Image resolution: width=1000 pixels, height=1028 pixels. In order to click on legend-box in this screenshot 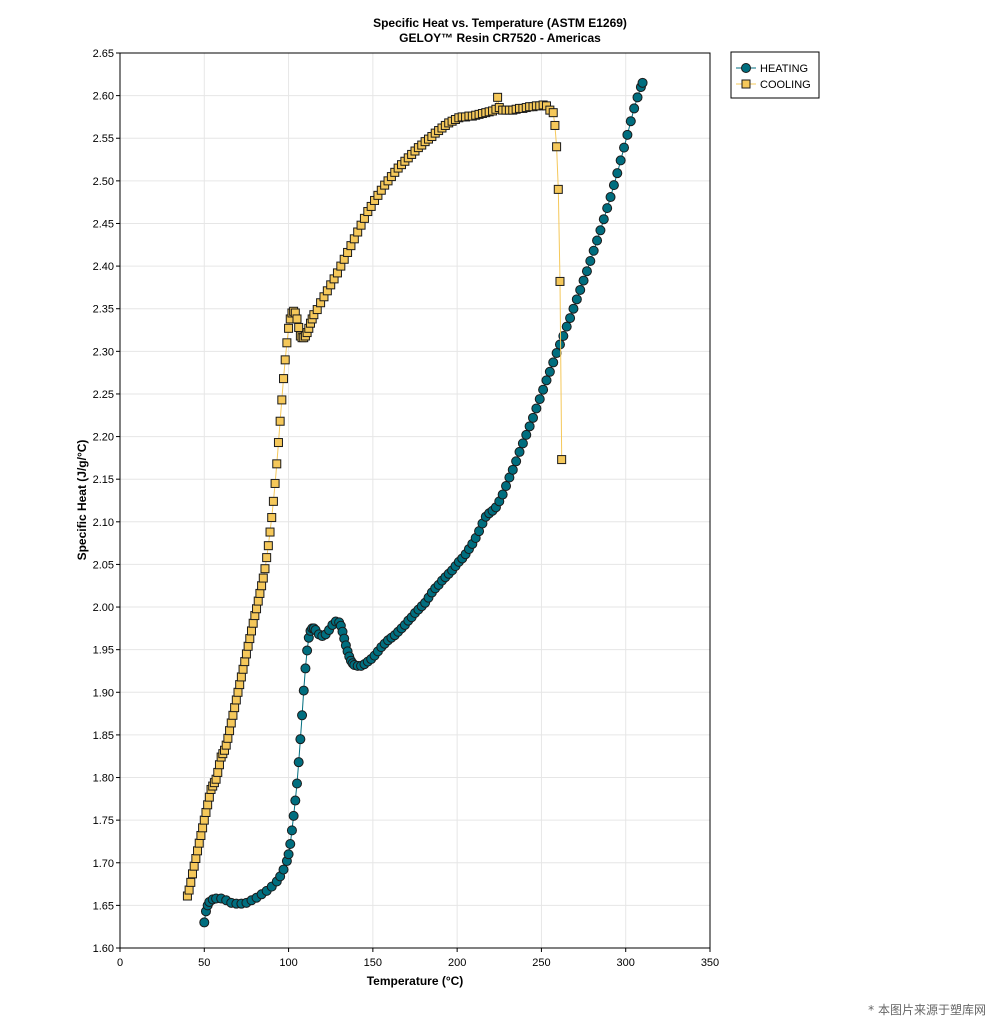, I will do `click(775, 75)`.